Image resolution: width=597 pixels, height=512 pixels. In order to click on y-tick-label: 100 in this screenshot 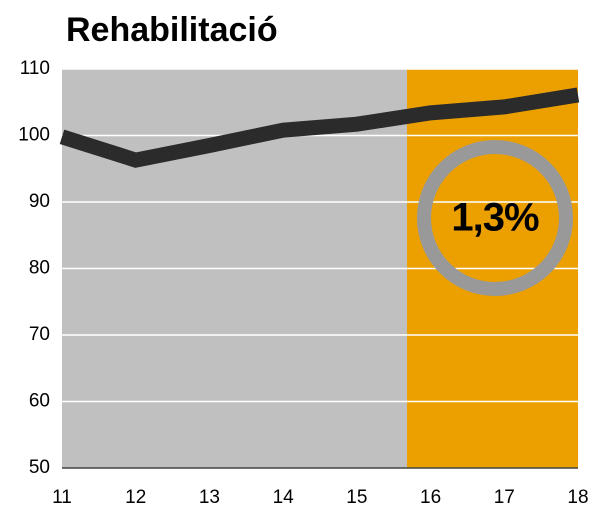, I will do `click(34, 135)`.